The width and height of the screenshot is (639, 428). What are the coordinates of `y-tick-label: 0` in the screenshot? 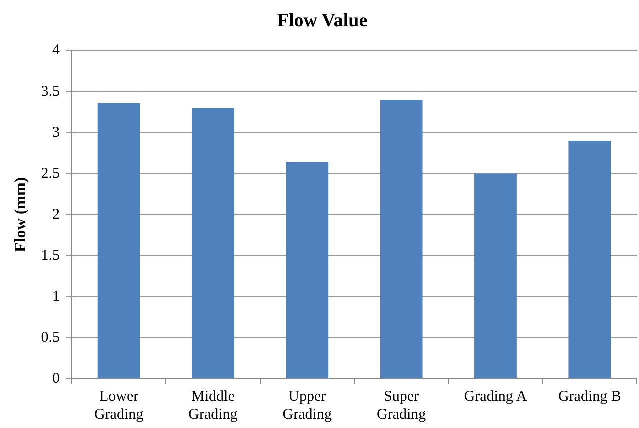 It's located at (56, 378).